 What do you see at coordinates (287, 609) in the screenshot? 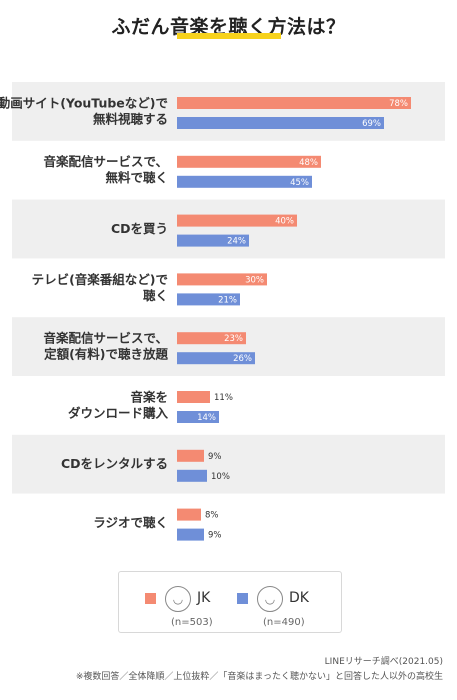
I see `legend-item-dk: ◡ DK (n=490)` at bounding box center [287, 609].